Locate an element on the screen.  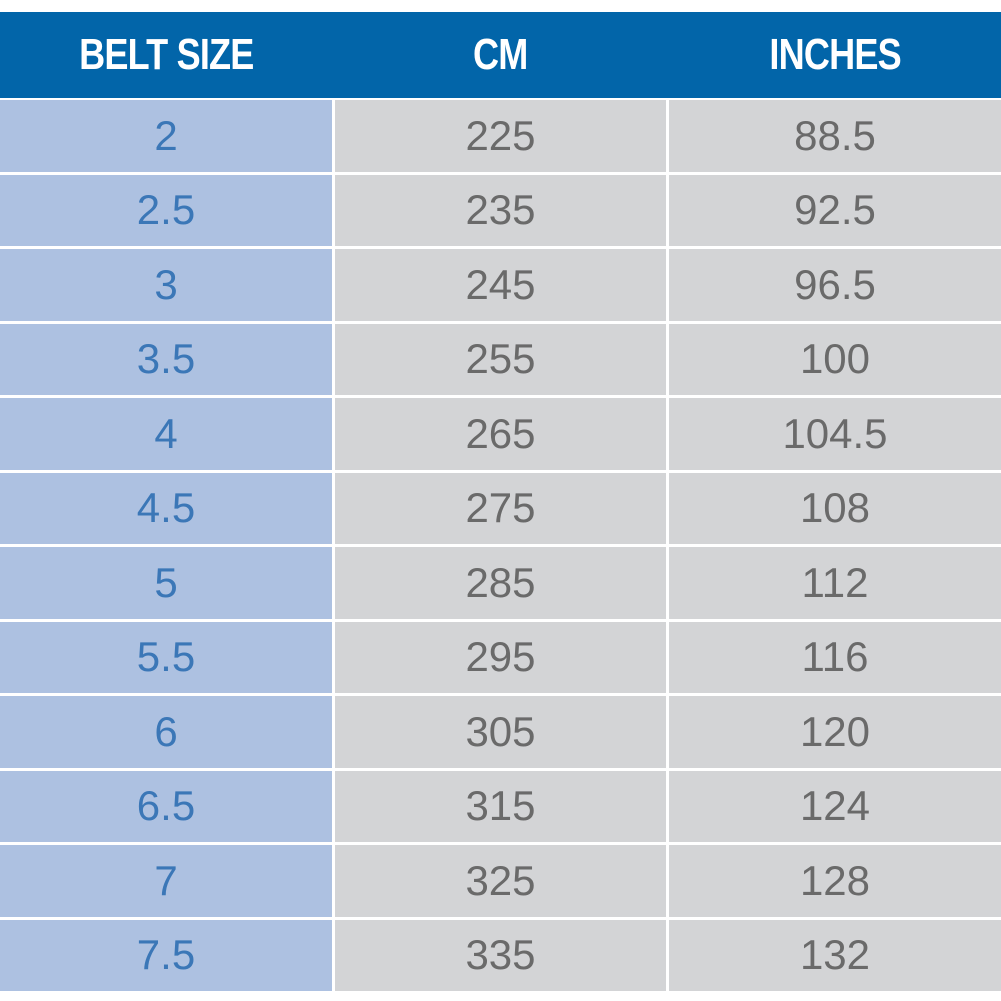
size-cell-text: 4.5 is located at coordinates (166, 508).